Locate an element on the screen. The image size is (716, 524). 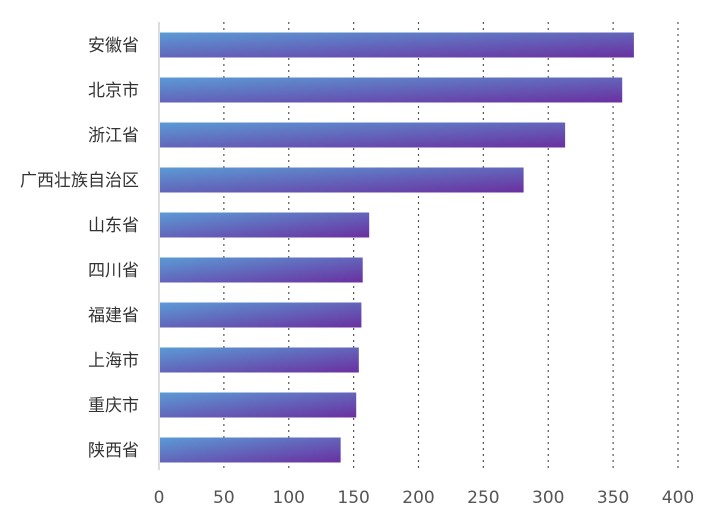
x-tick-label: 350 is located at coordinates (613, 498).